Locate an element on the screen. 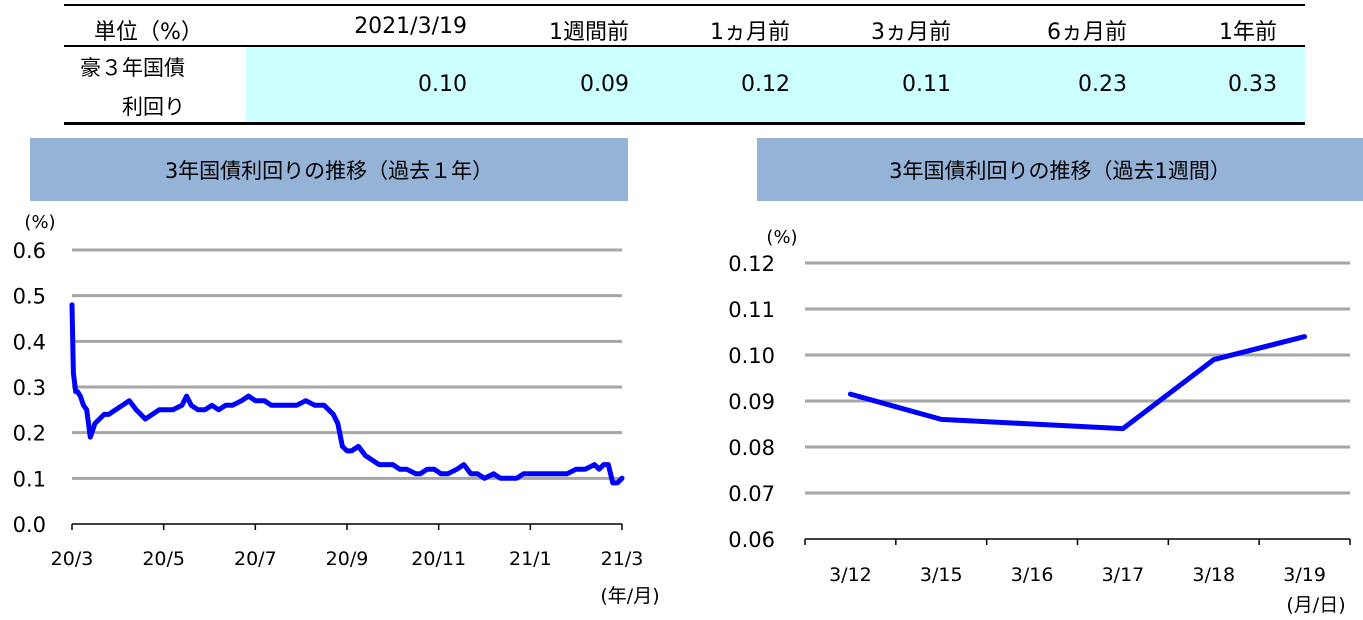  y-tick-label: 0.1 is located at coordinates (29, 479).